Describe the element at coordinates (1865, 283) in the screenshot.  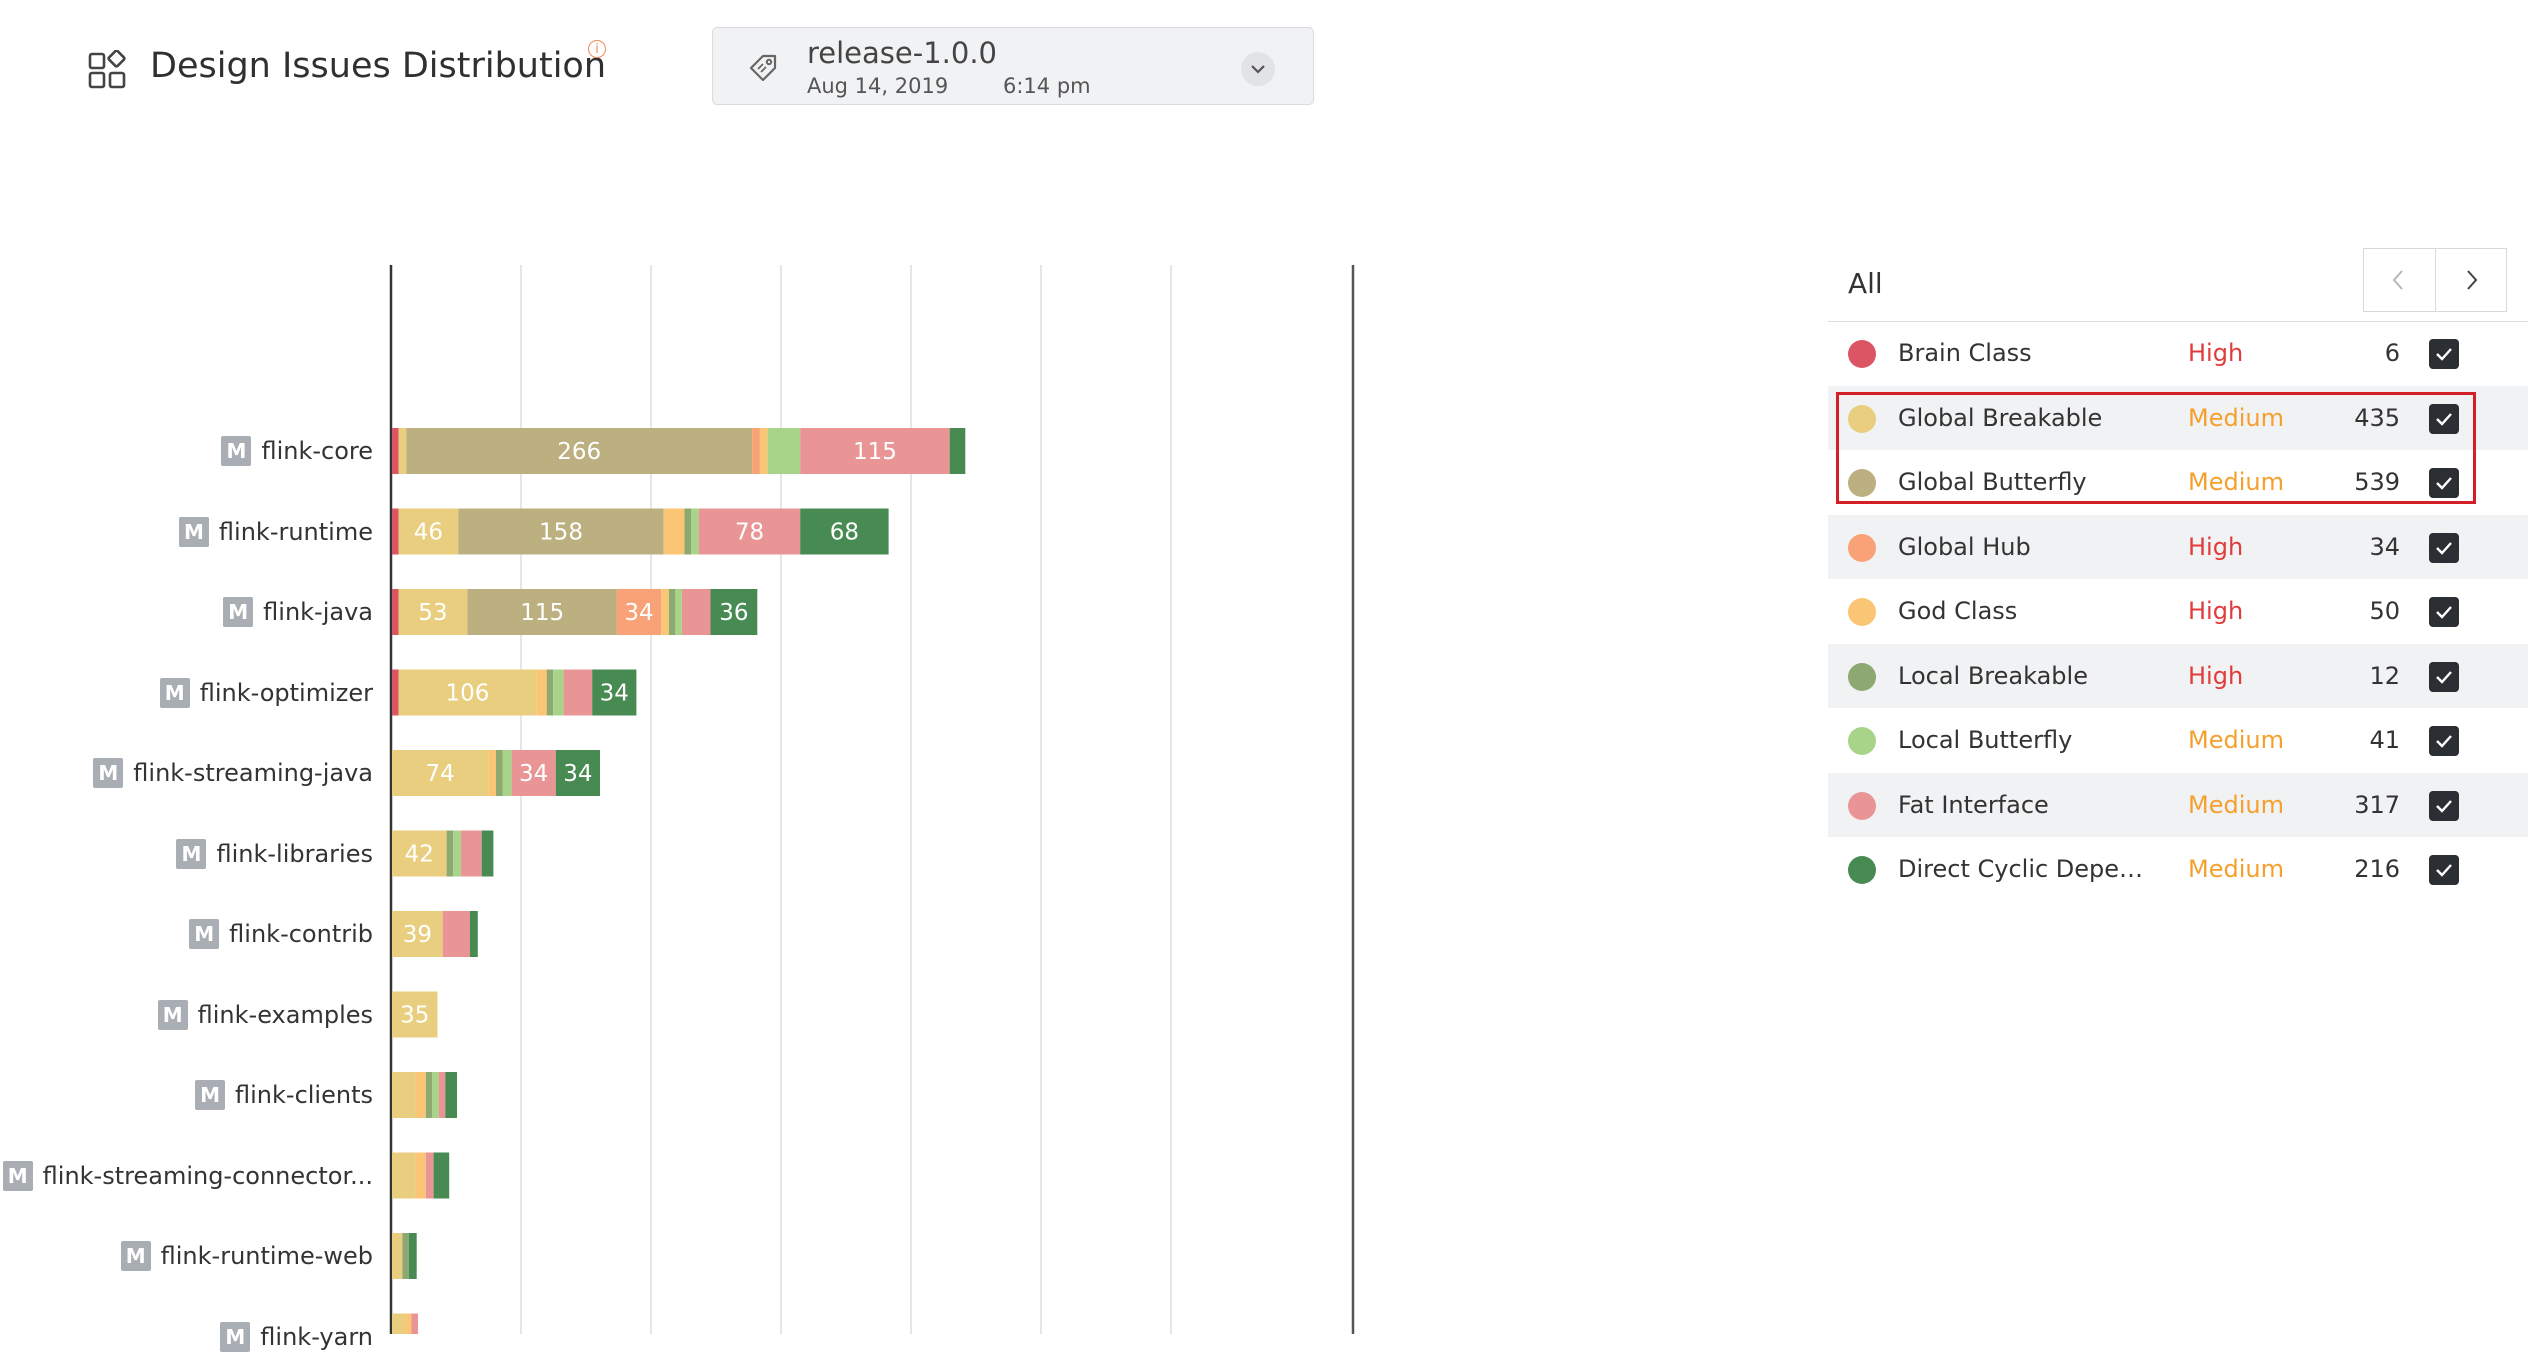
I see `legend-filter-all: All` at that location.